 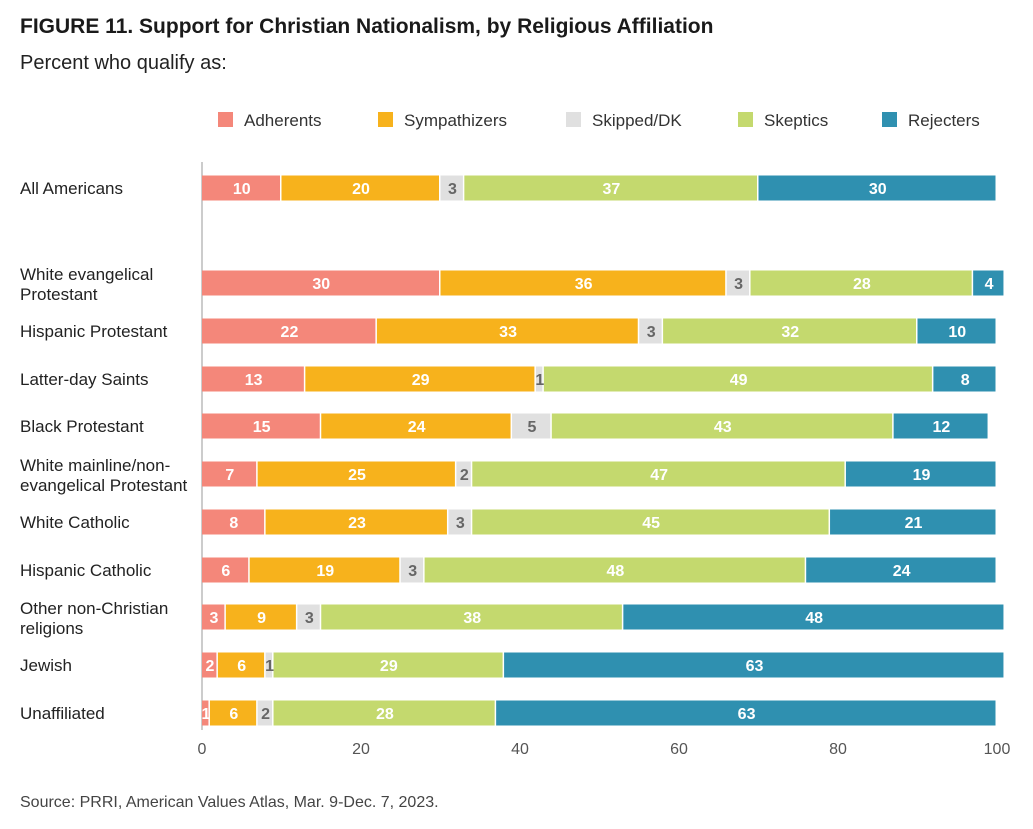 What do you see at coordinates (86, 570) in the screenshot?
I see `category-label: Hispanic Catholic` at bounding box center [86, 570].